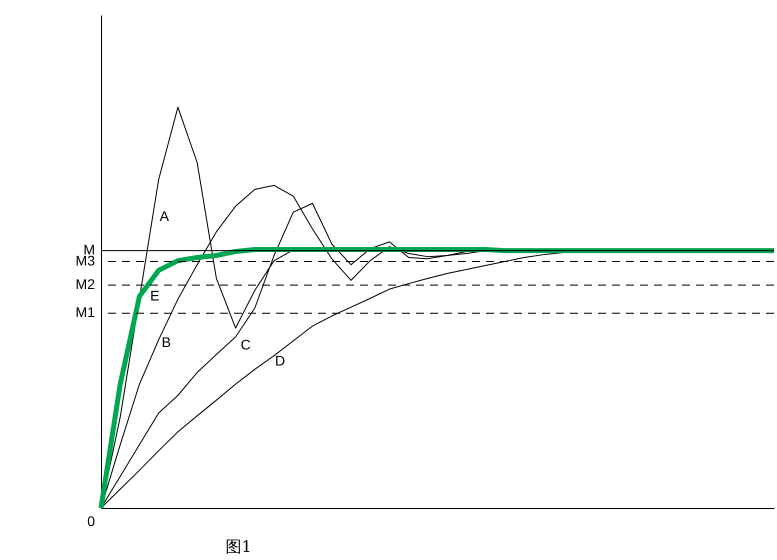 The height and width of the screenshot is (560, 777). I want to click on text: 0, so click(91, 521).